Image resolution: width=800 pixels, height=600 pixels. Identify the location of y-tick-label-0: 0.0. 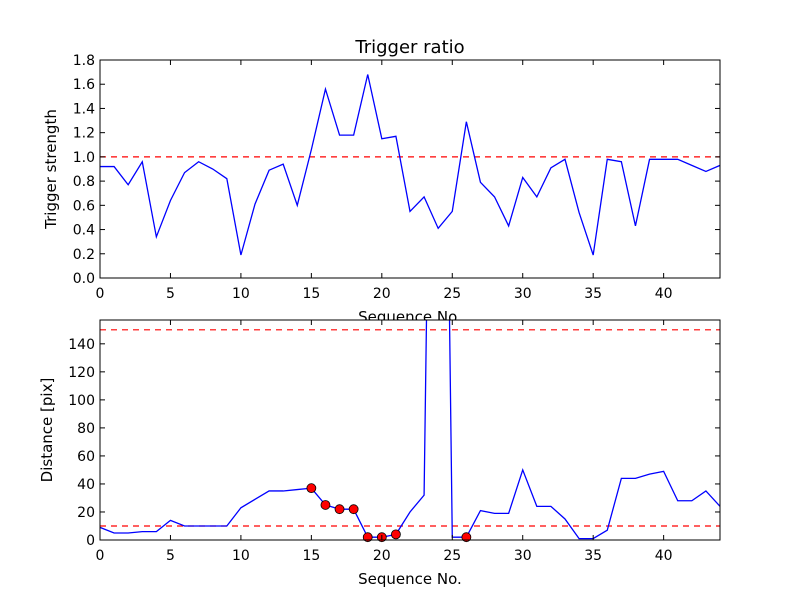
(84, 279).